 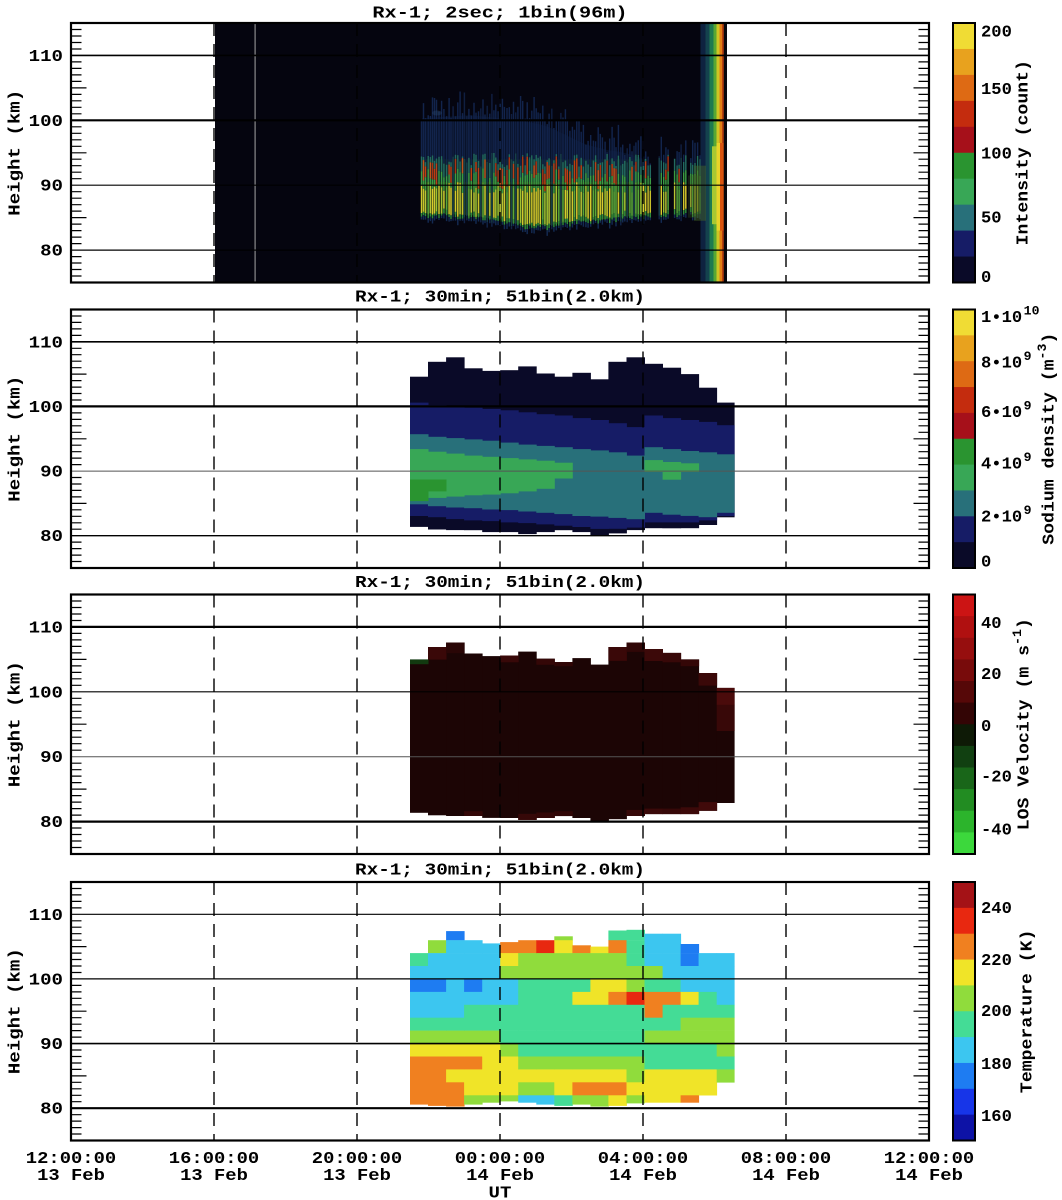 I want to click on svg-text: Intensity (count), so click(x=1024, y=152).